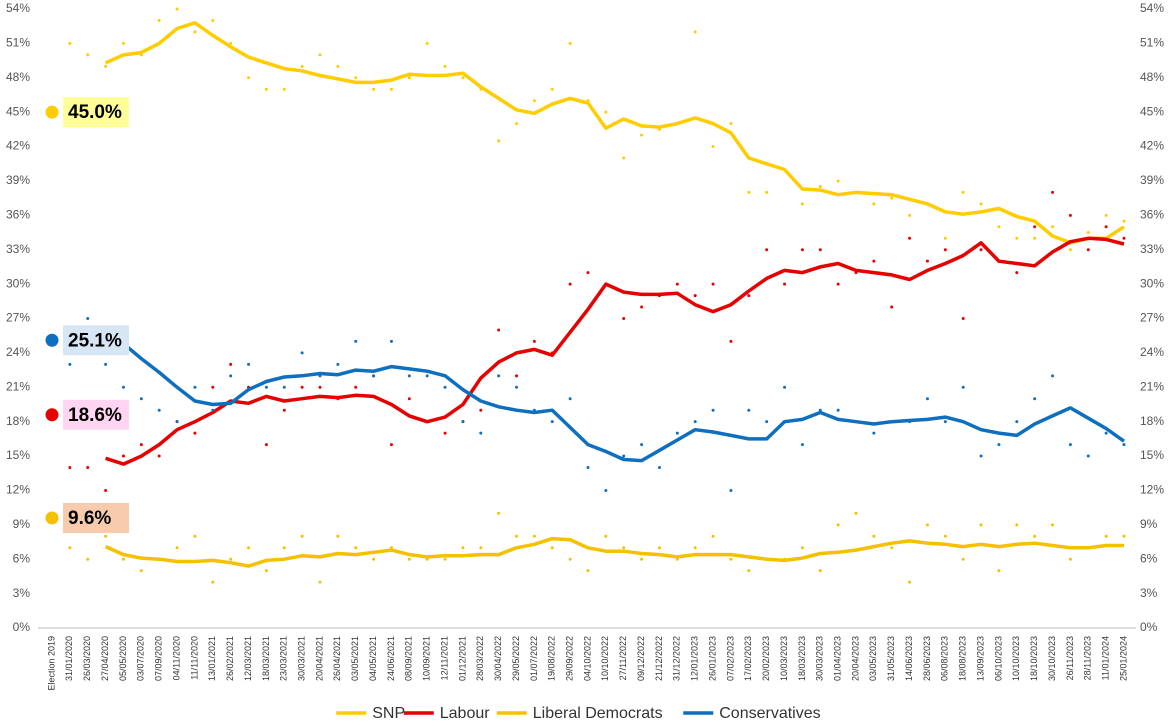 The image size is (1172, 724). What do you see at coordinates (980, 658) in the screenshot?
I see `x-tick-label: 13/09/2023` at bounding box center [980, 658].